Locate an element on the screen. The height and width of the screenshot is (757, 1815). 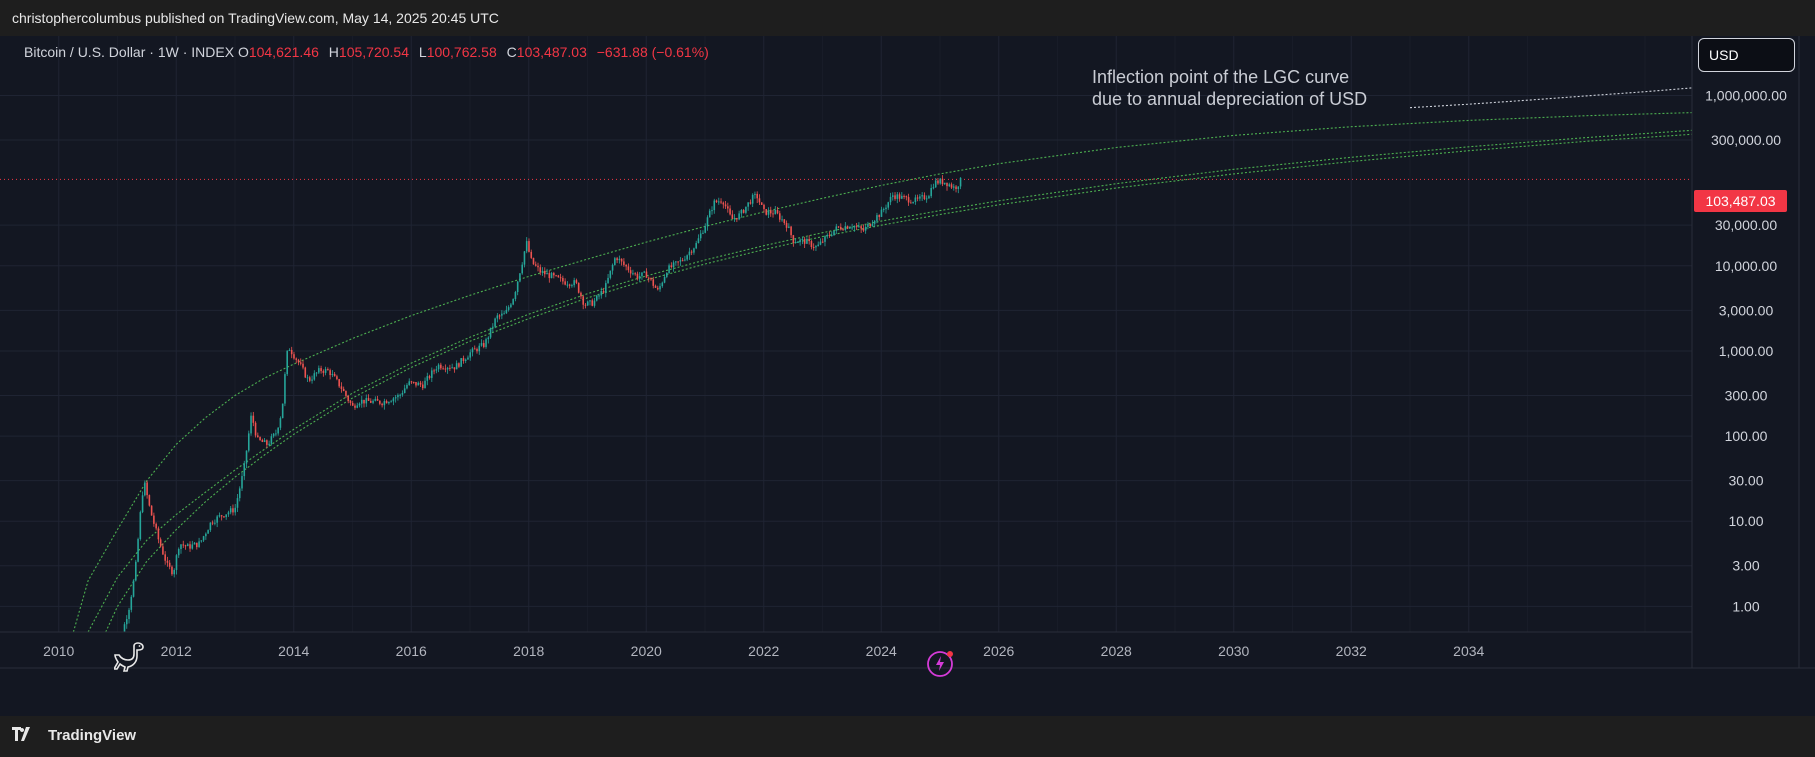
x-tick-label: 2012 is located at coordinates (176, 651).